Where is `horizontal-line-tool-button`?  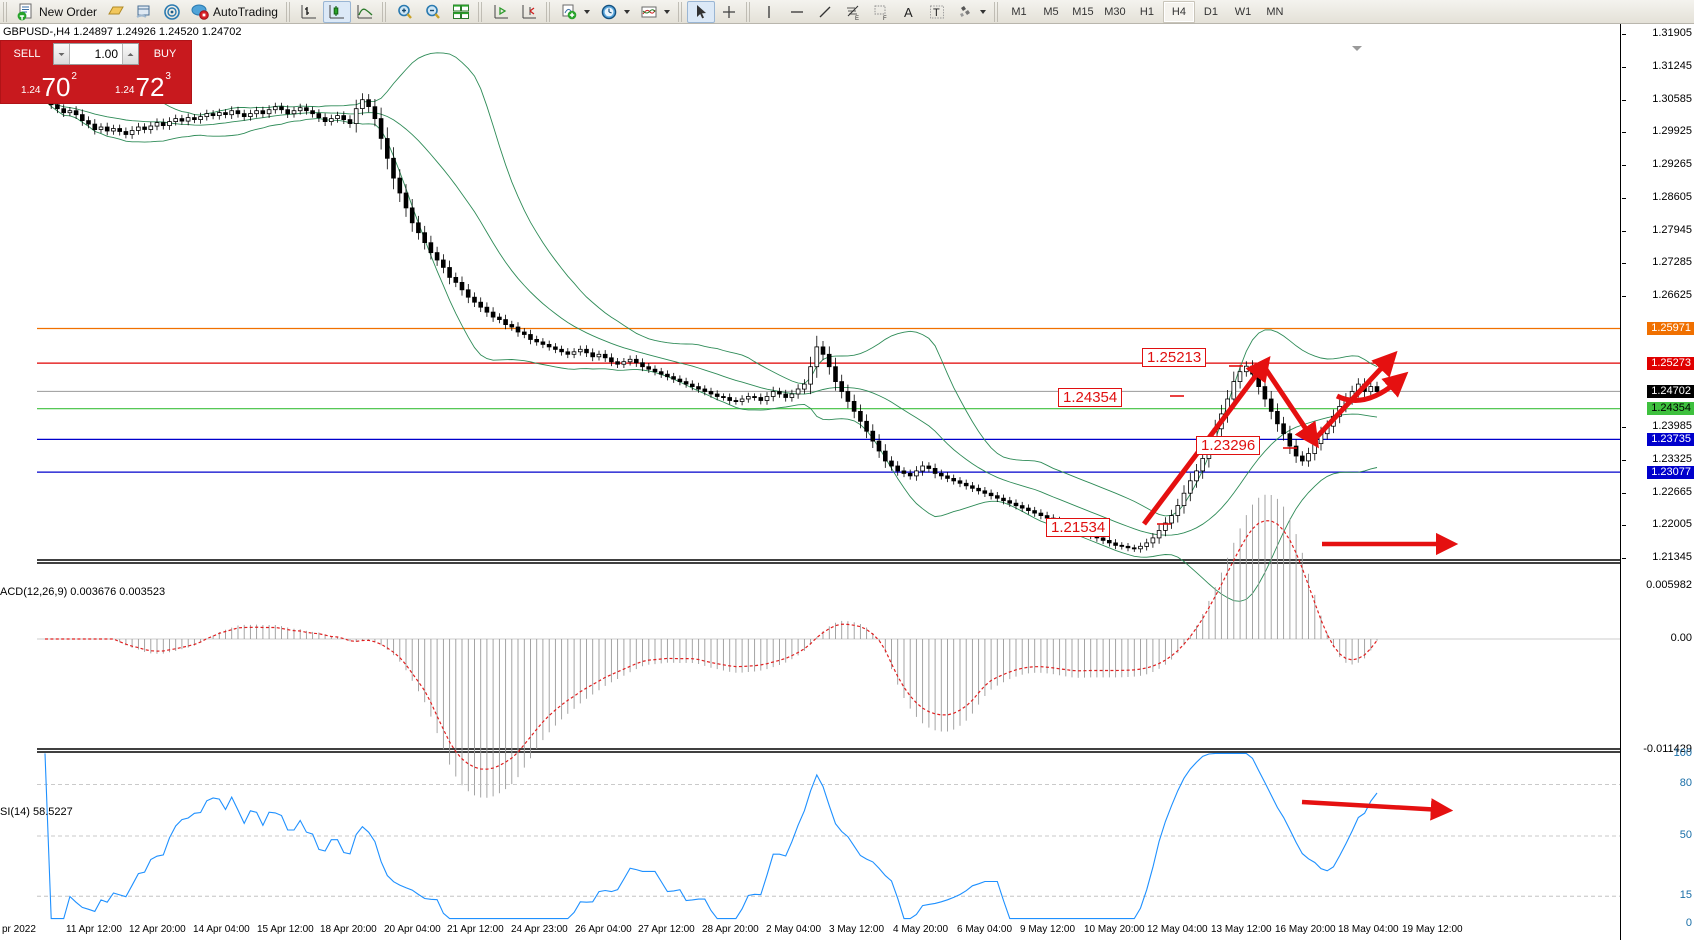
horizontal-line-tool-button is located at coordinates (797, 12).